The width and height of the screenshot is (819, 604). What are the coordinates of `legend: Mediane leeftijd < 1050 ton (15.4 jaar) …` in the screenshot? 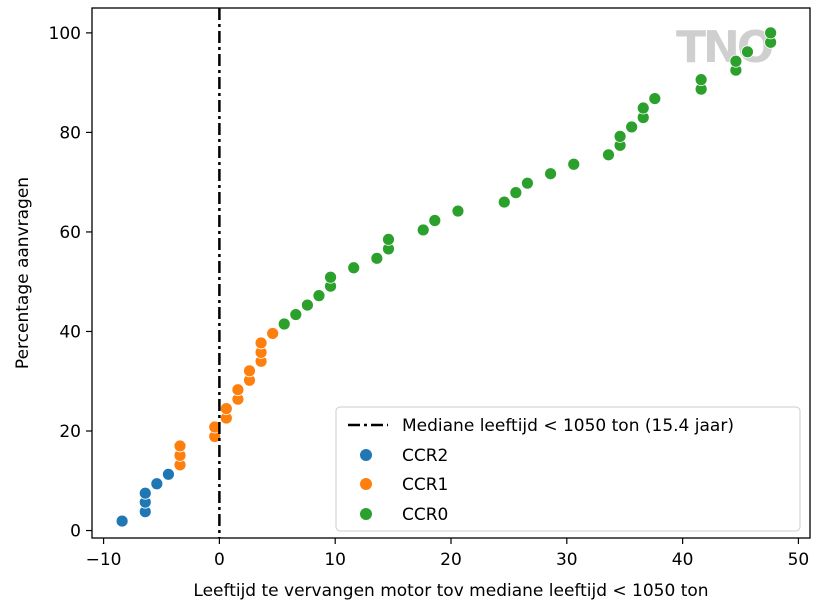 It's located at (568, 469).